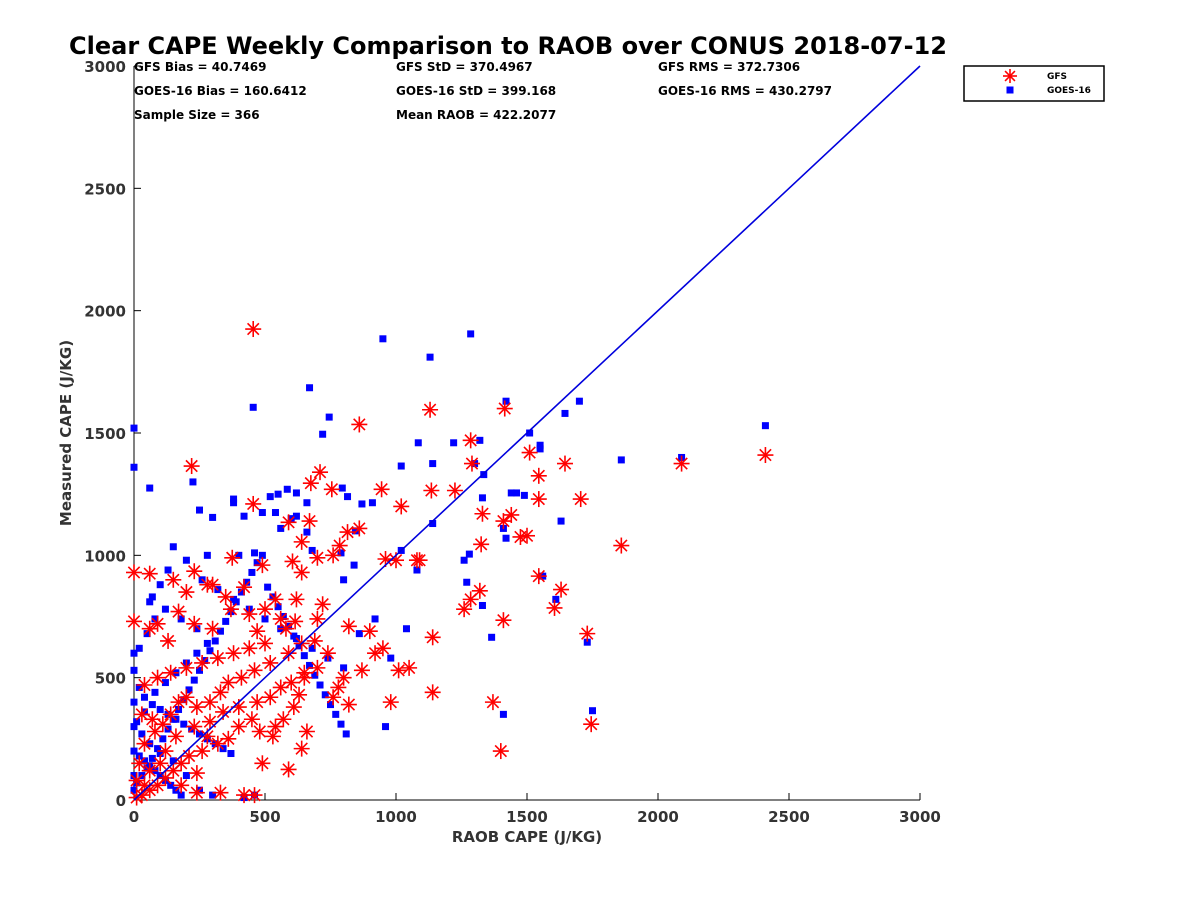 The width and height of the screenshot is (1200, 900). What do you see at coordinates (464, 67) in the screenshot?
I see `stat-text: GFS StD = 370.4967` at bounding box center [464, 67].